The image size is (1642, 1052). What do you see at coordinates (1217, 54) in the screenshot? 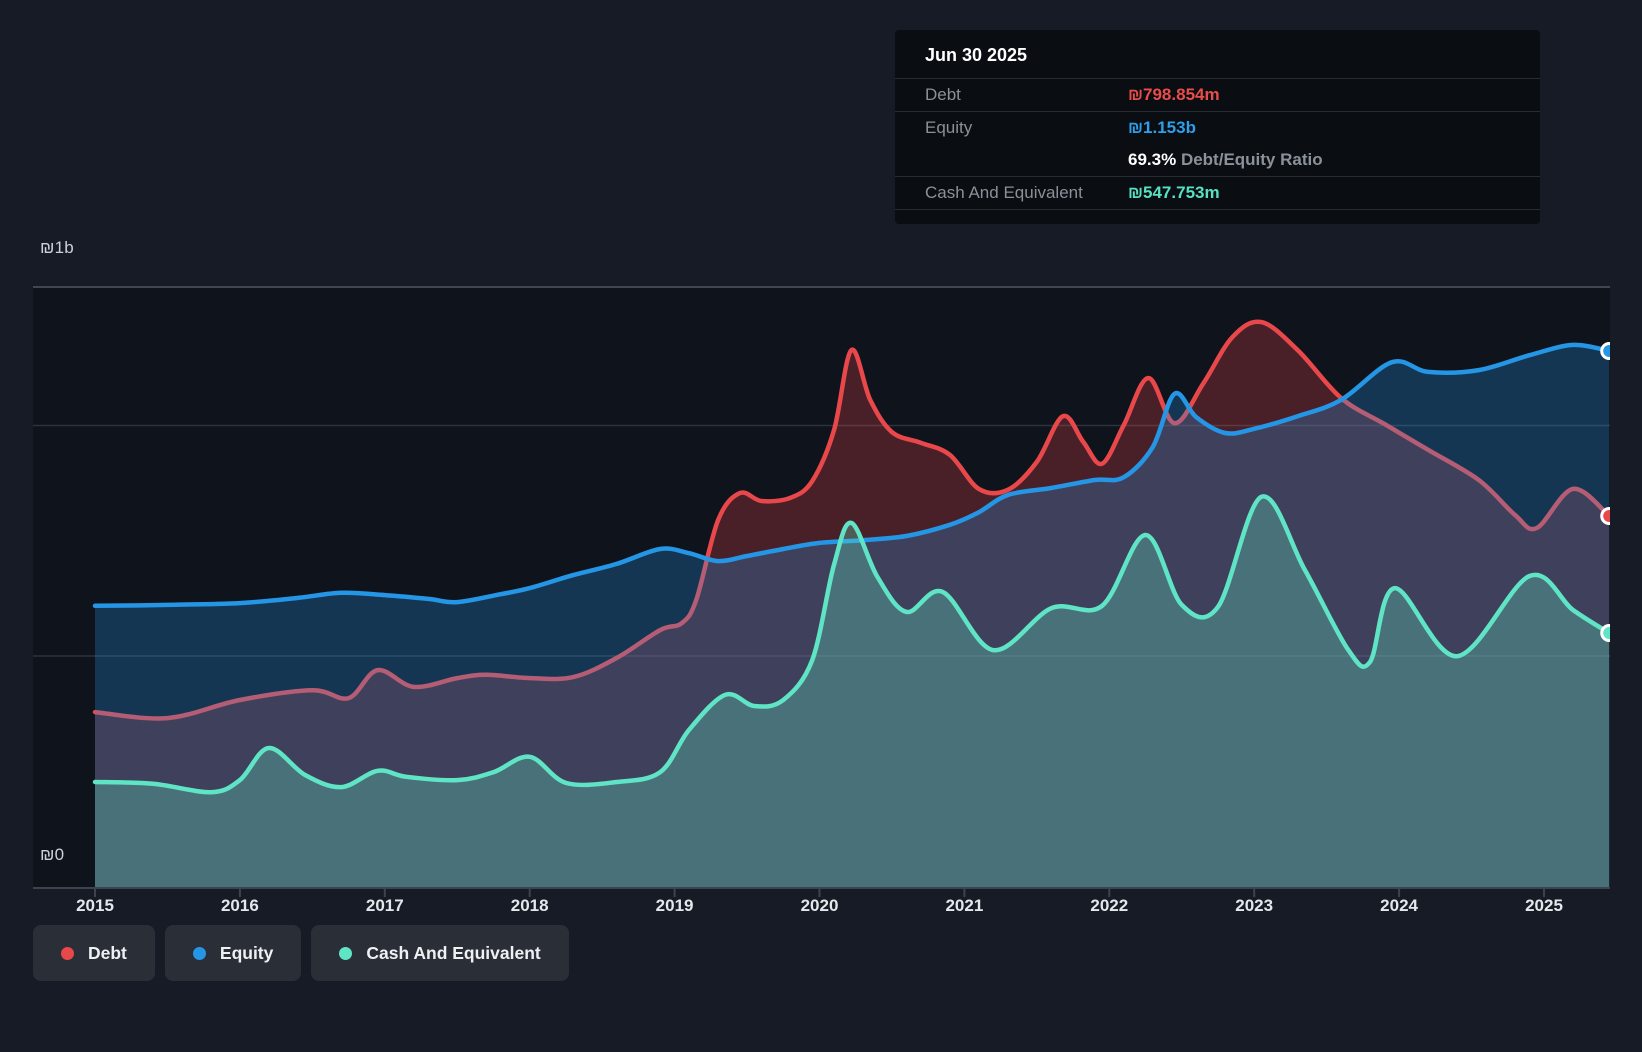
I see `tooltip-date: Jun 30 2025` at bounding box center [1217, 54].